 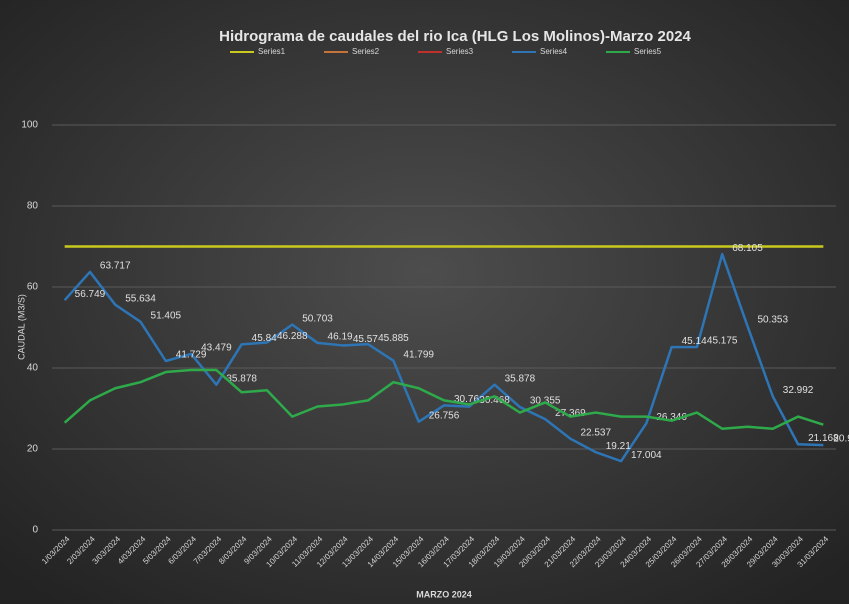 I want to click on y-tick-label: 0, so click(x=35, y=530).